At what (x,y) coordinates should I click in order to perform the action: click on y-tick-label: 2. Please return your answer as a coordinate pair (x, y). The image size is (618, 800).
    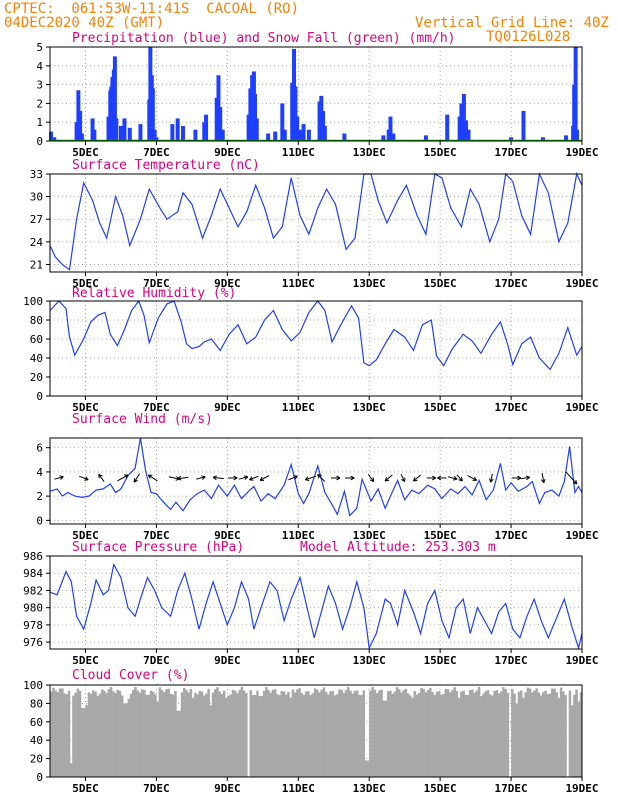
    Looking at the image, I should click on (39, 103).